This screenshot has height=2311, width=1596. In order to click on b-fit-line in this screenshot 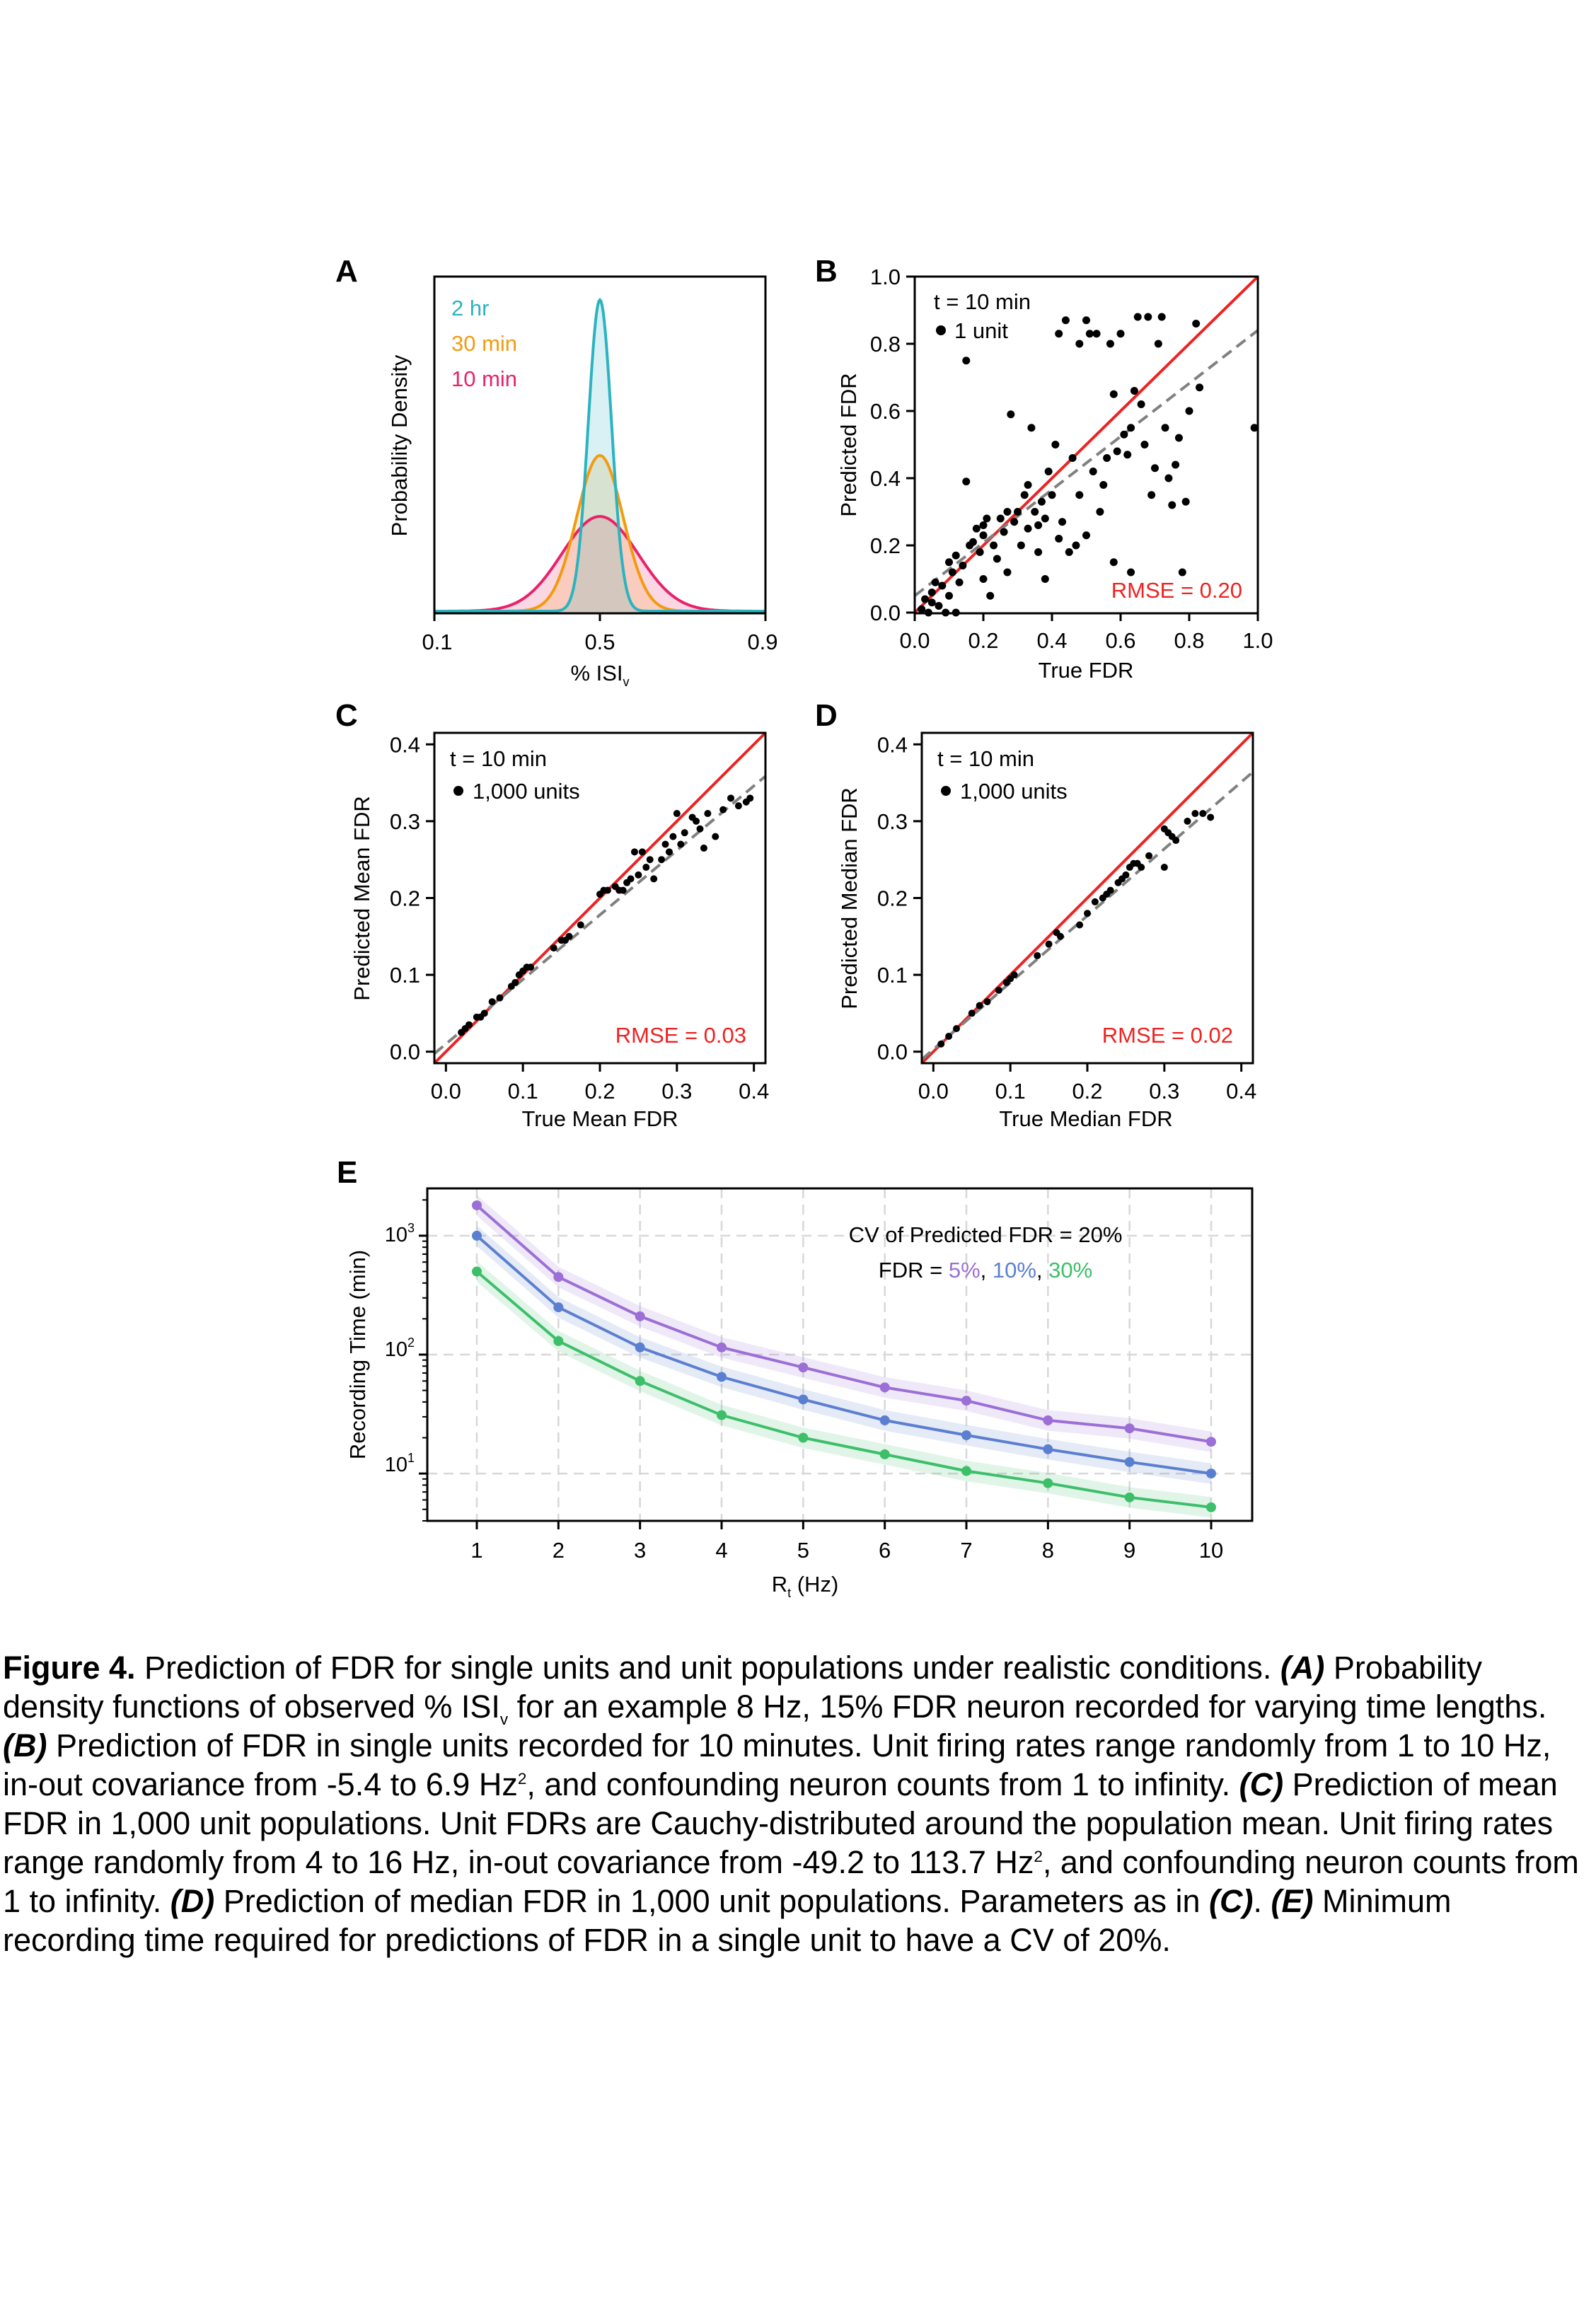, I will do `click(1086, 463)`.